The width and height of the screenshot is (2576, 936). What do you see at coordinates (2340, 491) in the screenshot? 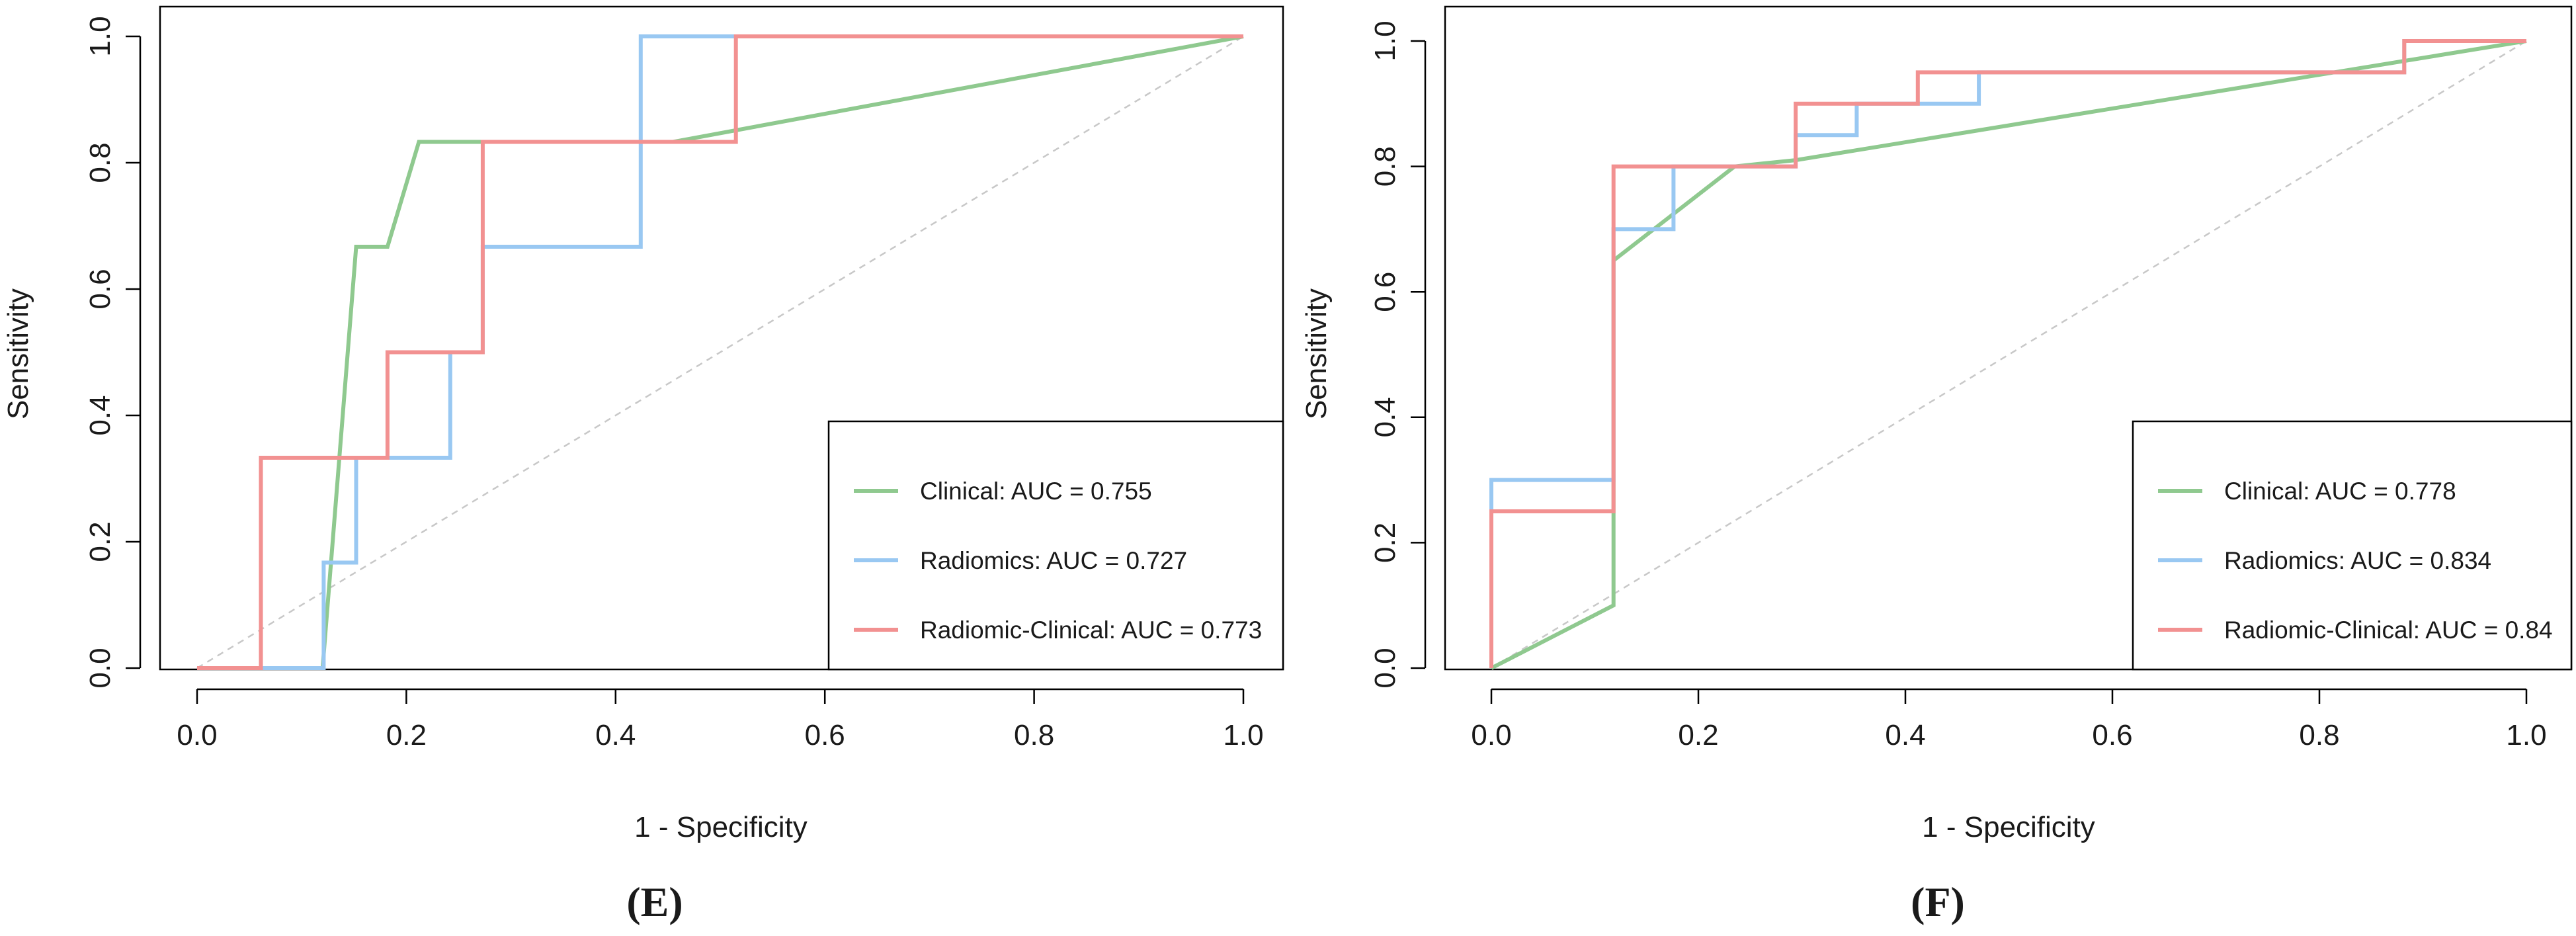
I see `legend-label: Clinical: AUC = 0.778` at bounding box center [2340, 491].